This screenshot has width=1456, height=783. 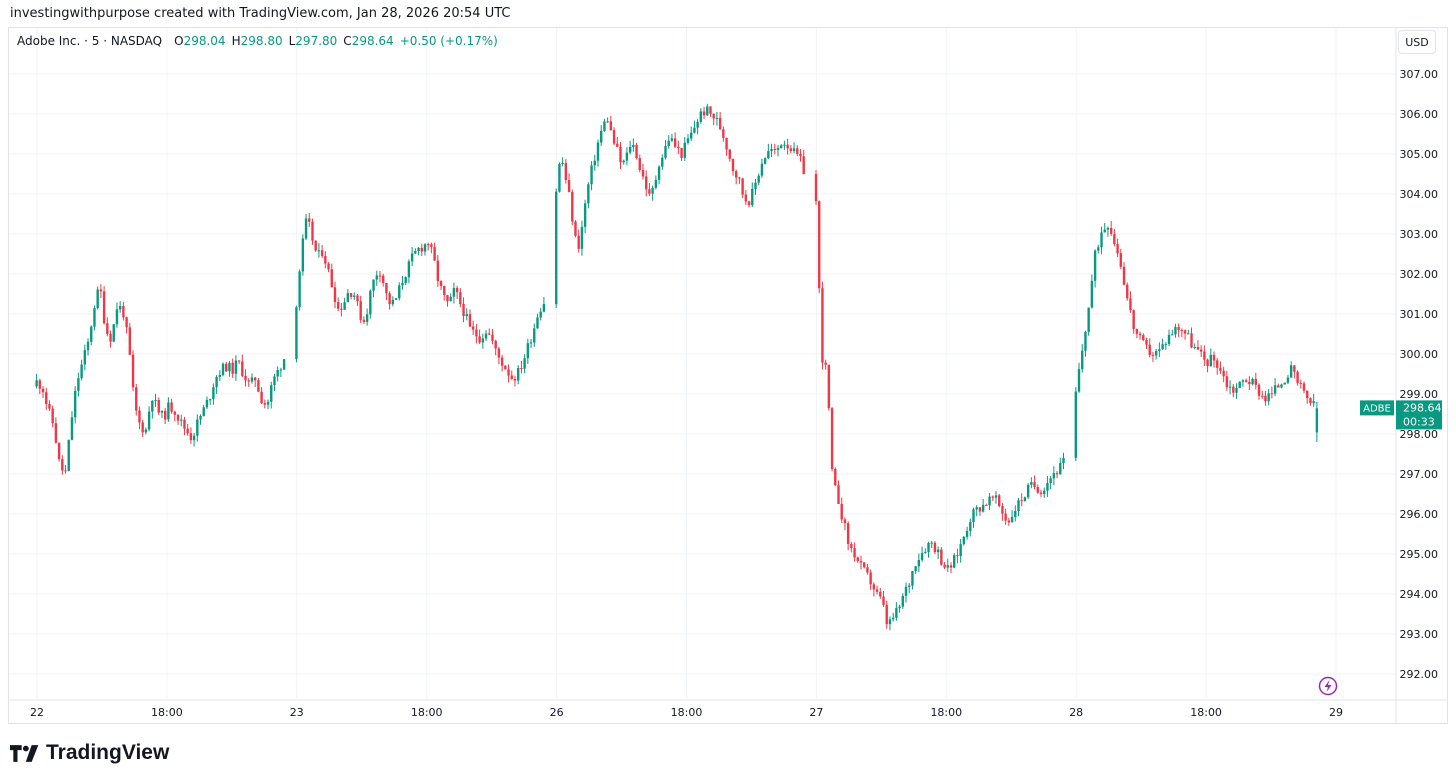 I want to click on lightning-icon, so click(x=1328, y=686).